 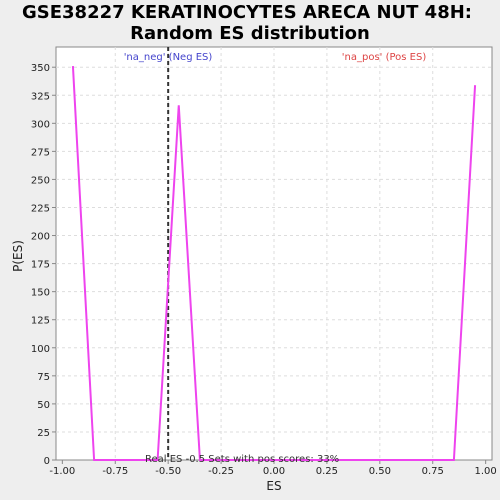 I want to click on y-tick-label: 325, so click(x=40, y=96).